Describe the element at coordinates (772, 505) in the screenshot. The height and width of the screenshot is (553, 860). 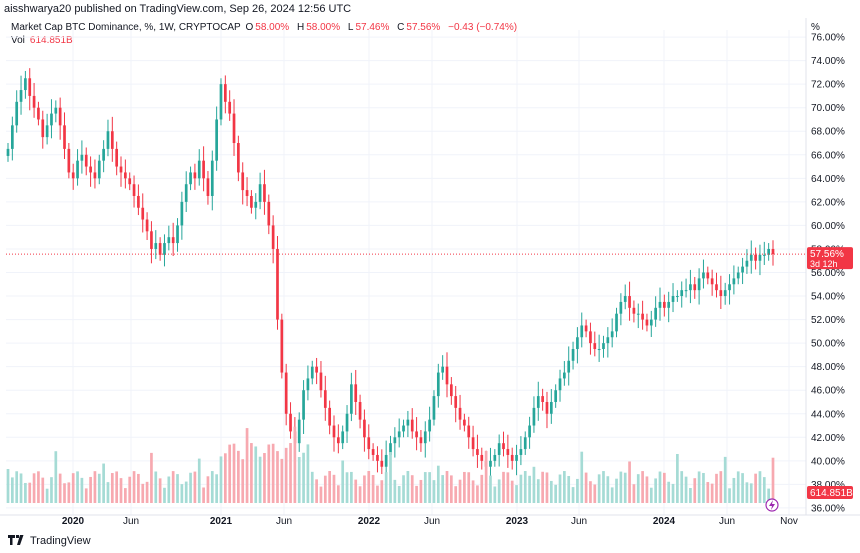
I see `lightning-bolt-icon` at that location.